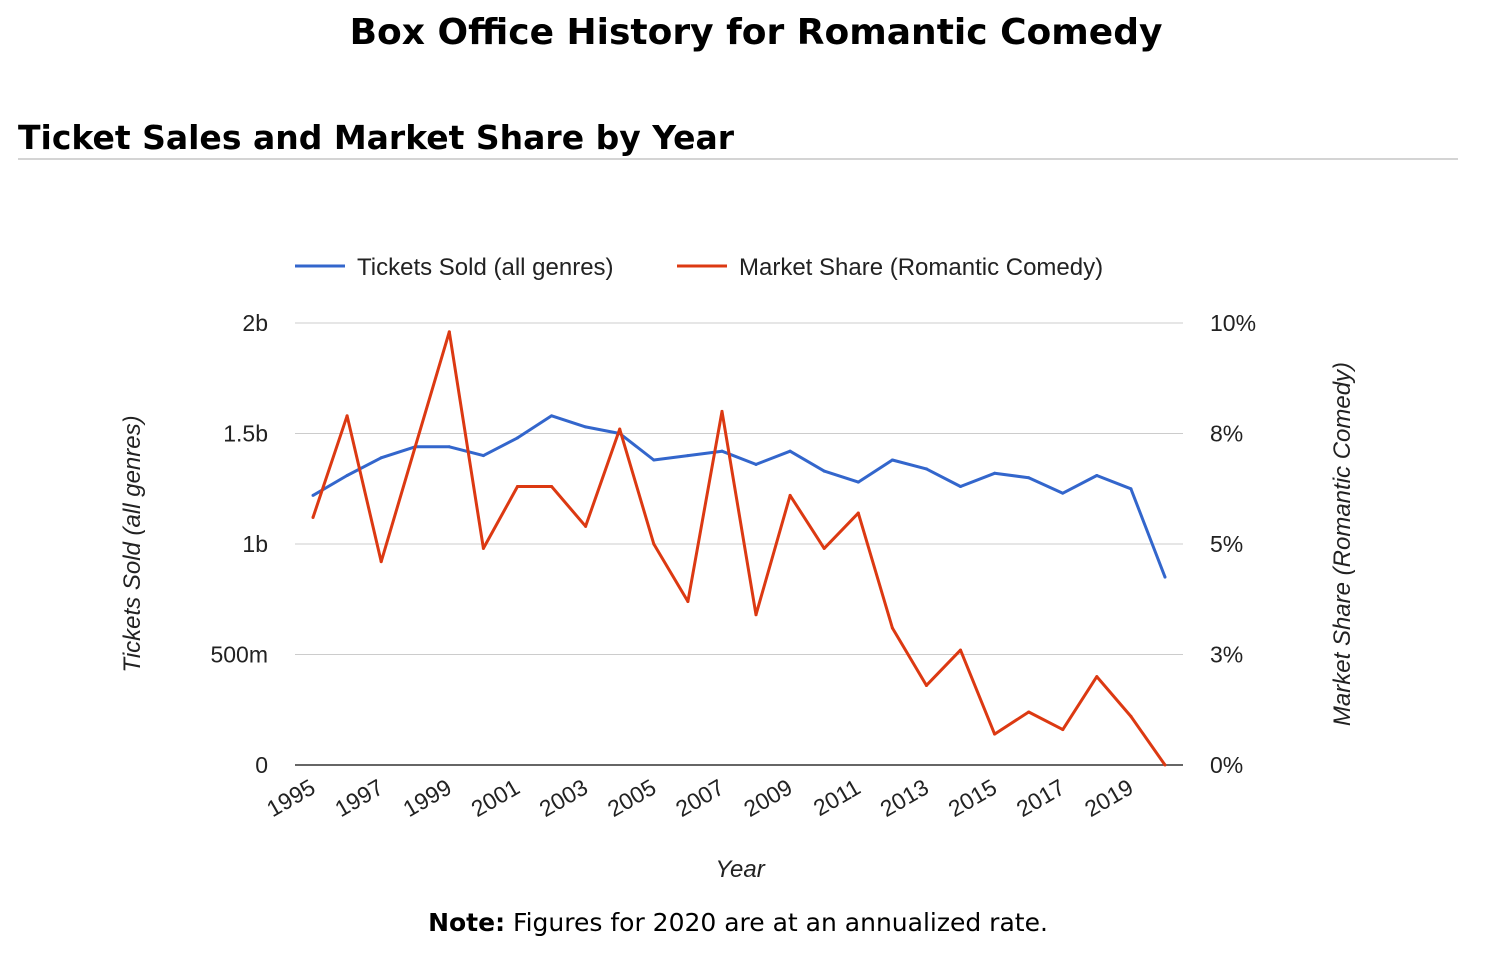 The image size is (1490, 966). What do you see at coordinates (485, 267) in the screenshot?
I see `legend-tickets-label: Tickets Sold (all genres)` at bounding box center [485, 267].